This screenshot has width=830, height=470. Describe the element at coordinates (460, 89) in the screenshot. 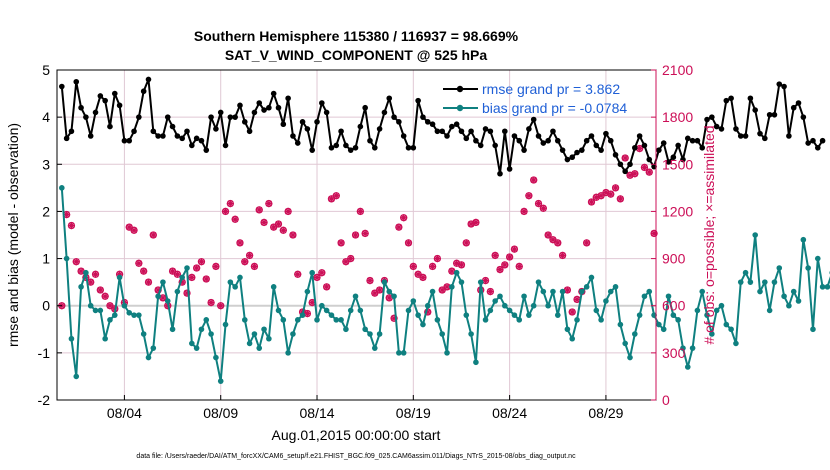

I see `legend-rmse-marker` at that location.